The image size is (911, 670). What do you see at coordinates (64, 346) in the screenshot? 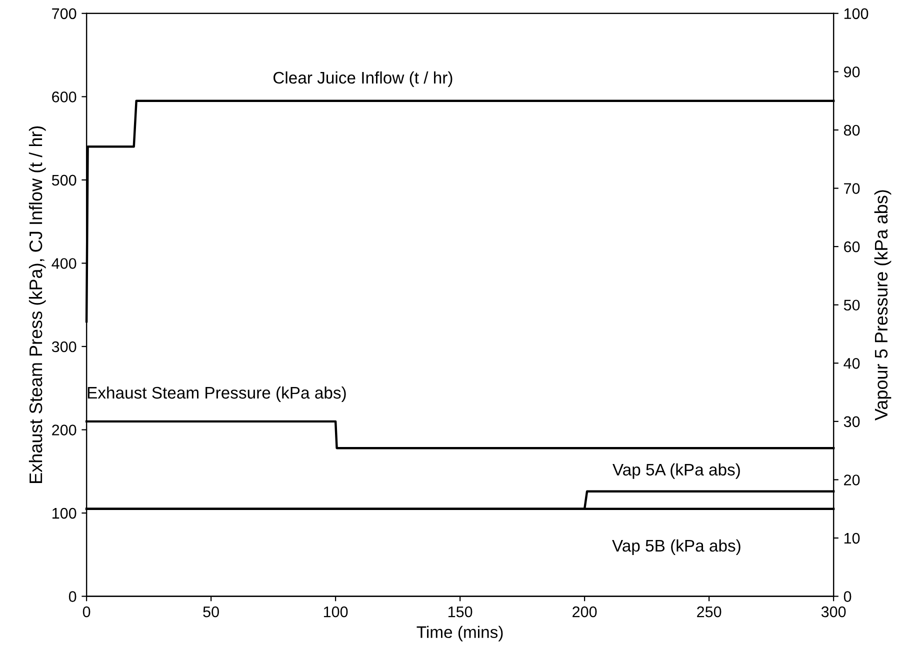
I see `y-tick-label: 300` at bounding box center [64, 346].